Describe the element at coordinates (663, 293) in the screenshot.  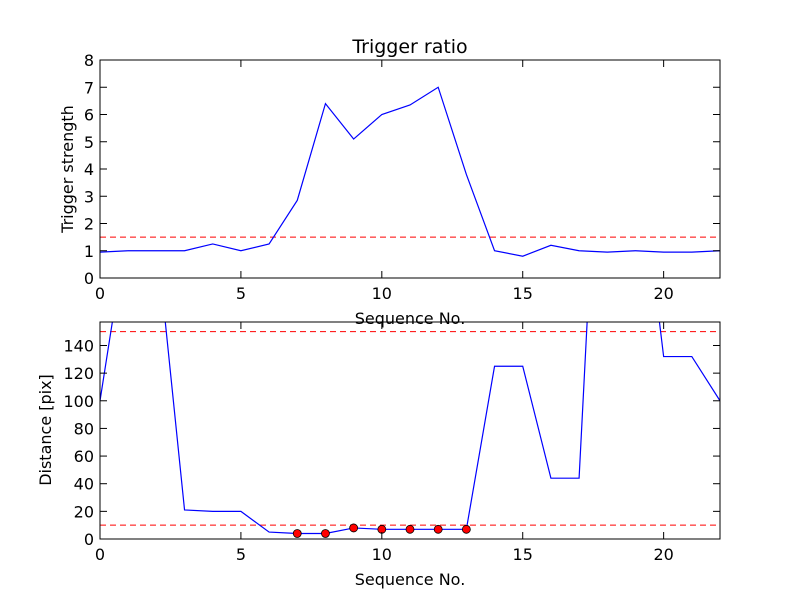
I see `top-chart-x-tick-label: 20` at that location.